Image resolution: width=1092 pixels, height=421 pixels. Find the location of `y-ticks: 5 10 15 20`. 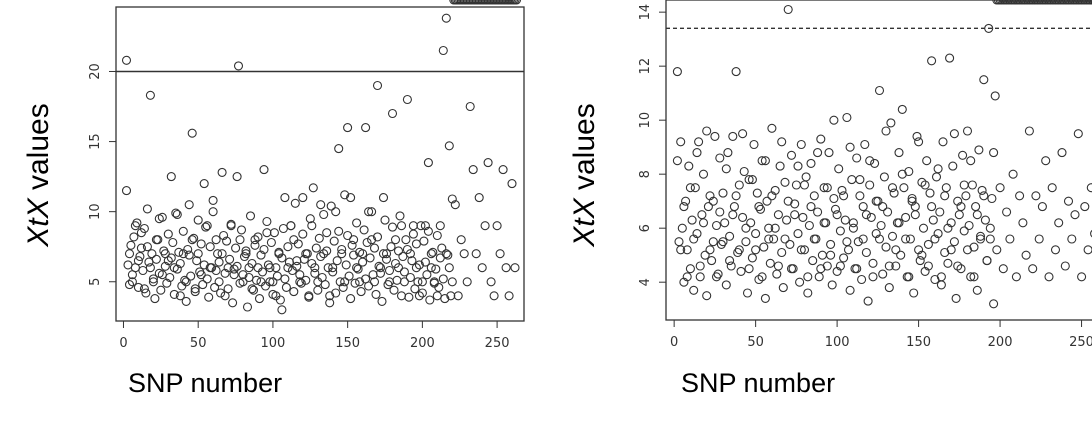

y-ticks: 5 10 15 20 is located at coordinates (102, 174).